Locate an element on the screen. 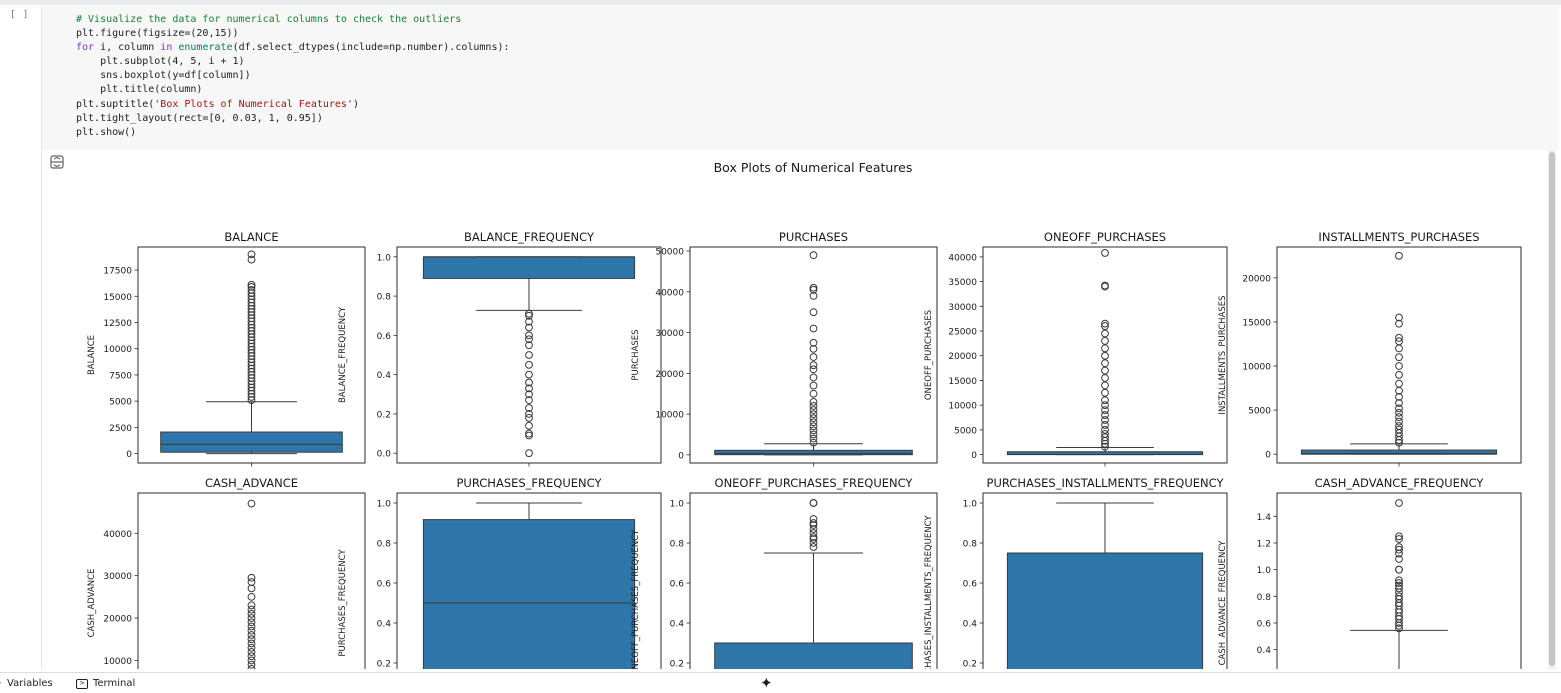  top-divider is located at coordinates (780, 2).